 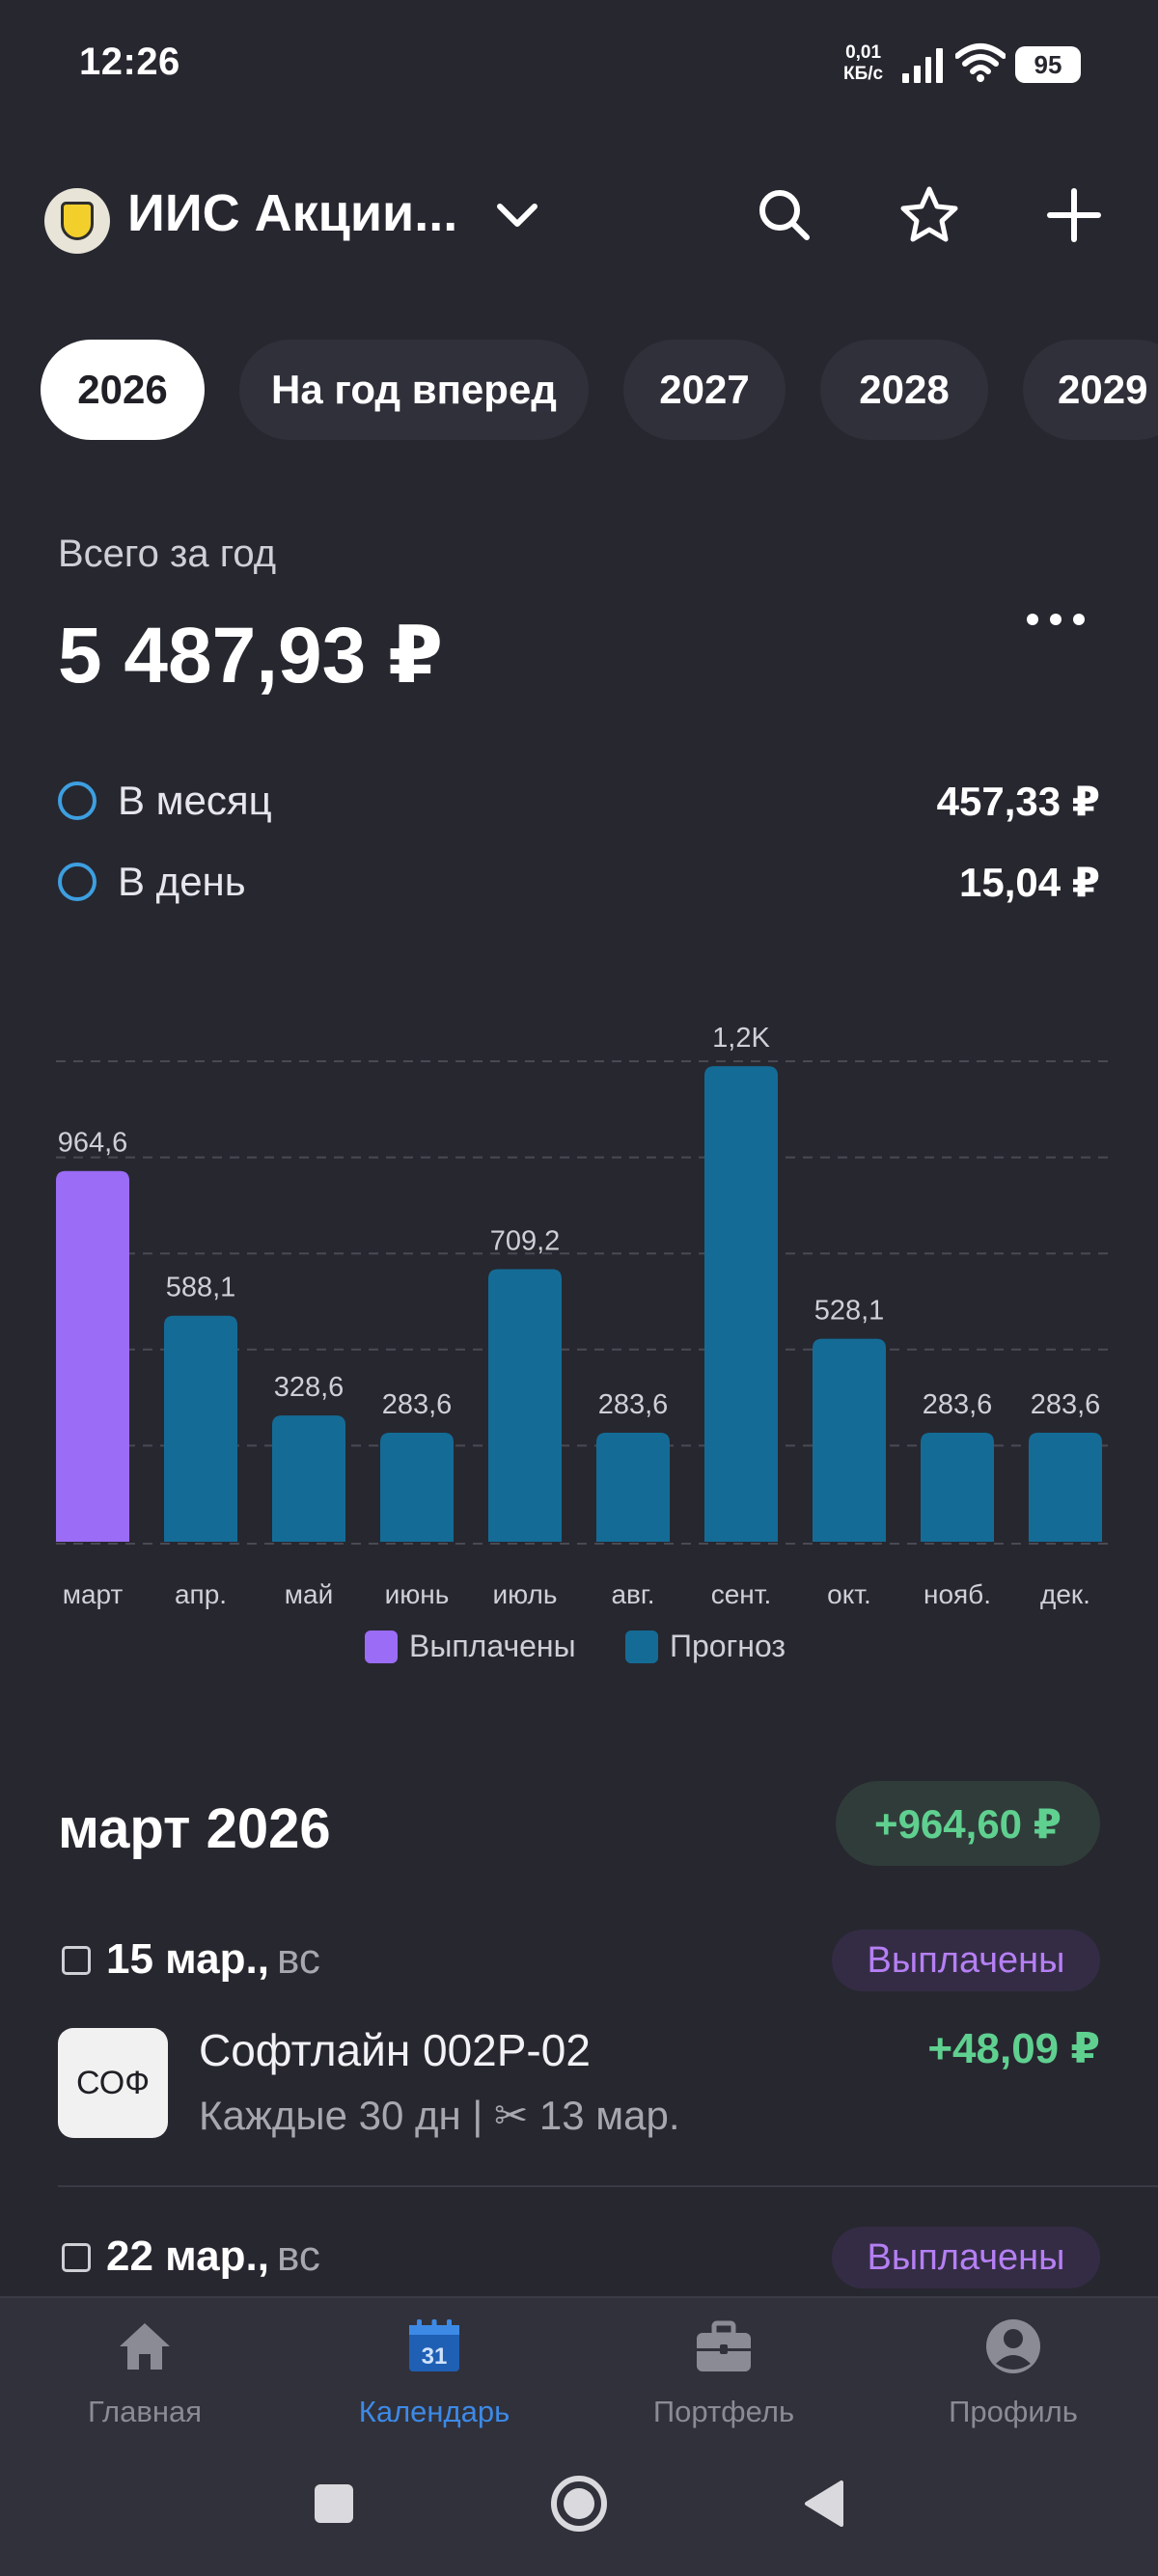 I want to click on more-options-icon, so click(x=1060, y=619).